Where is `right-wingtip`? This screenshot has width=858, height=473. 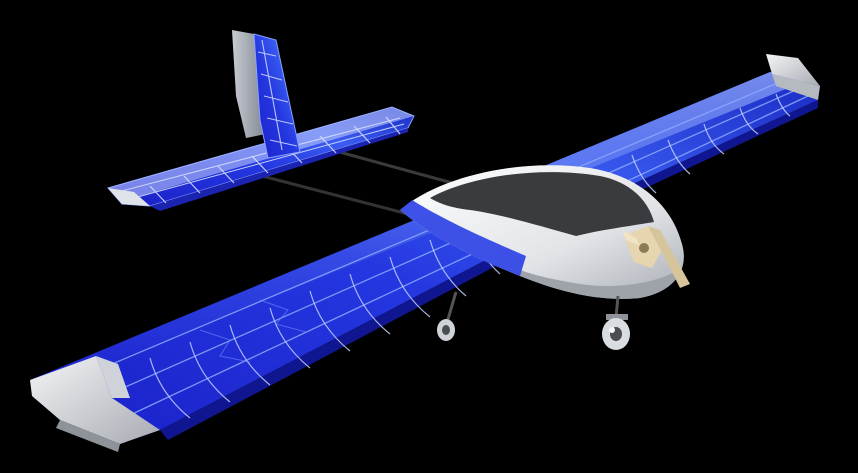 right-wingtip is located at coordinates (793, 77).